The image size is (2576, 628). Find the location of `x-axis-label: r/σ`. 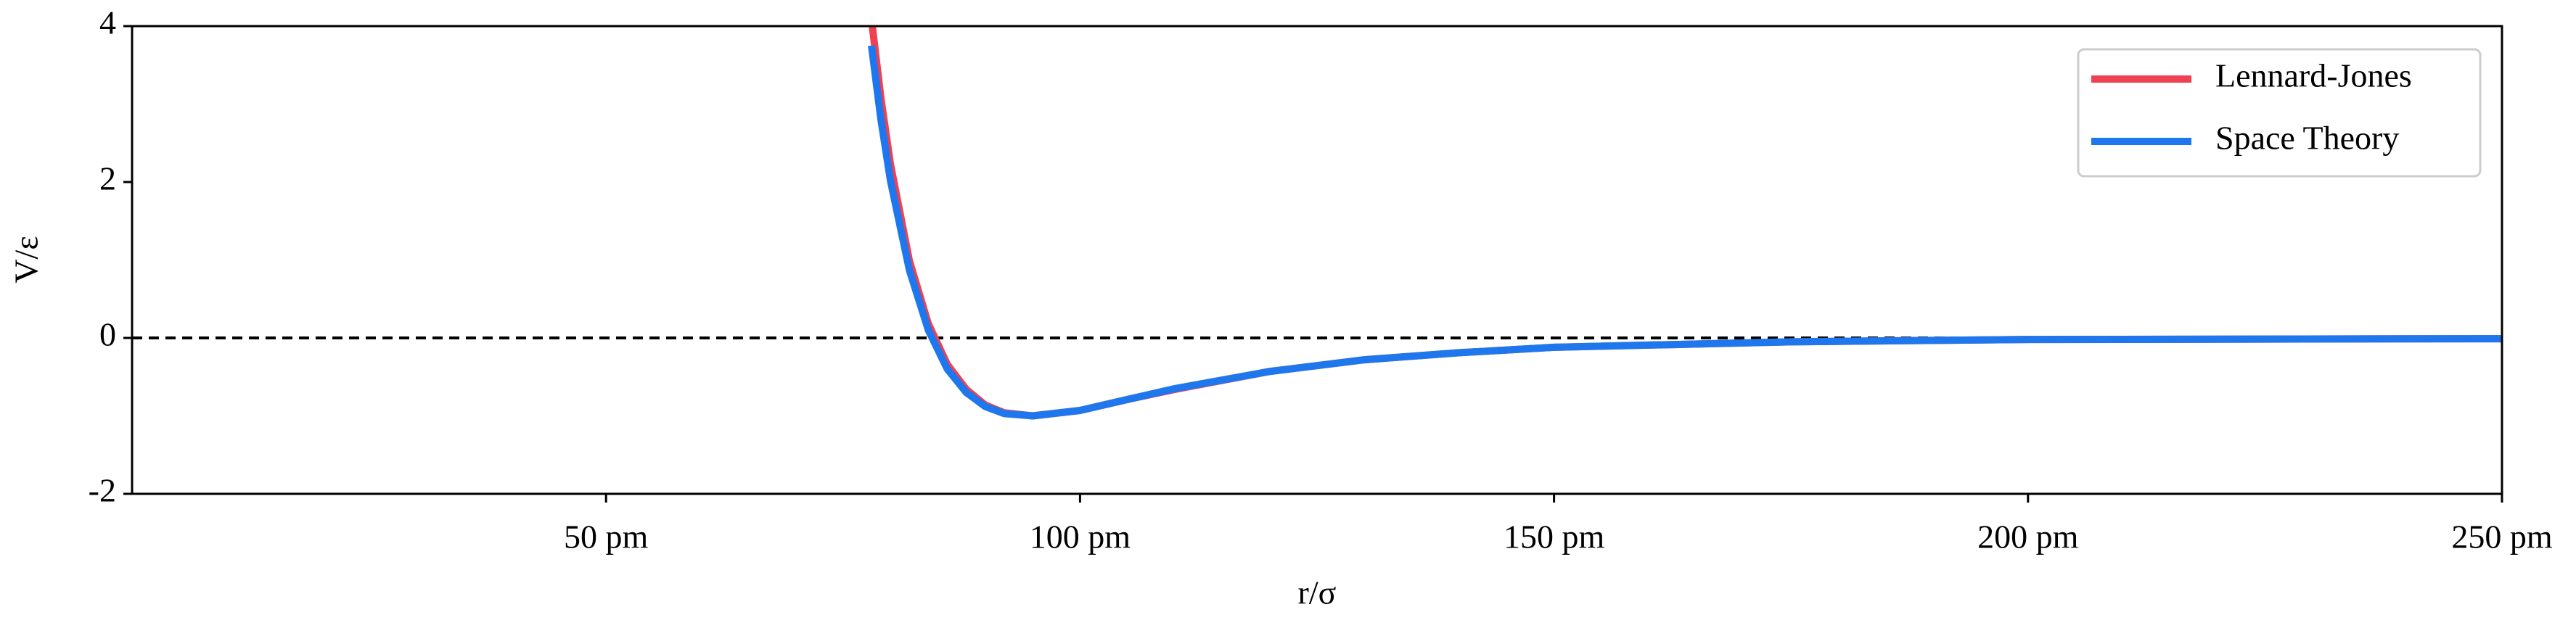

x-axis-label: r/σ is located at coordinates (1317, 592).